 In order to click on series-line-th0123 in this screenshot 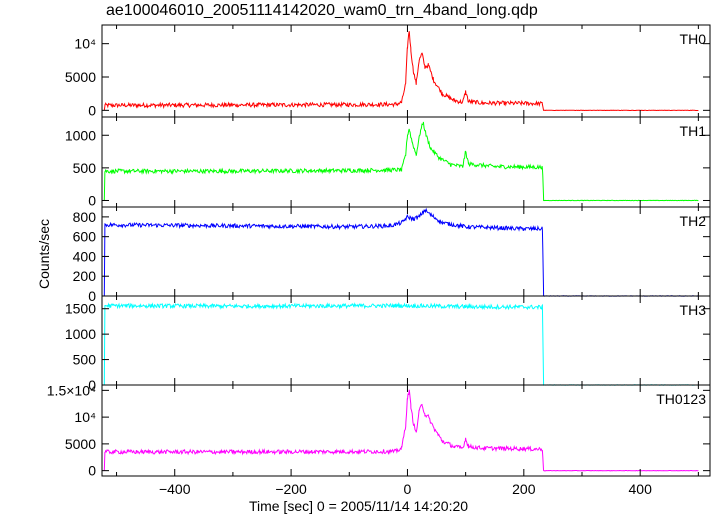, I will do `click(401, 430)`.